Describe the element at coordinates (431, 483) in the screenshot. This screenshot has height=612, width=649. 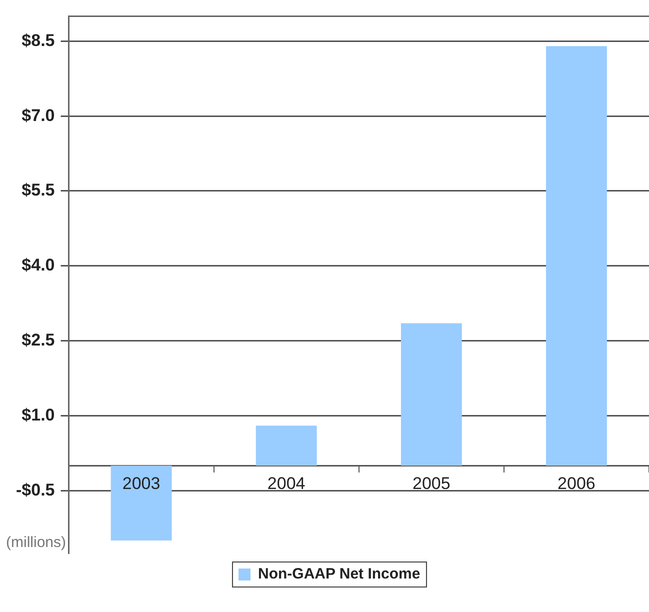
I see `x-tick-label: 2005` at that location.